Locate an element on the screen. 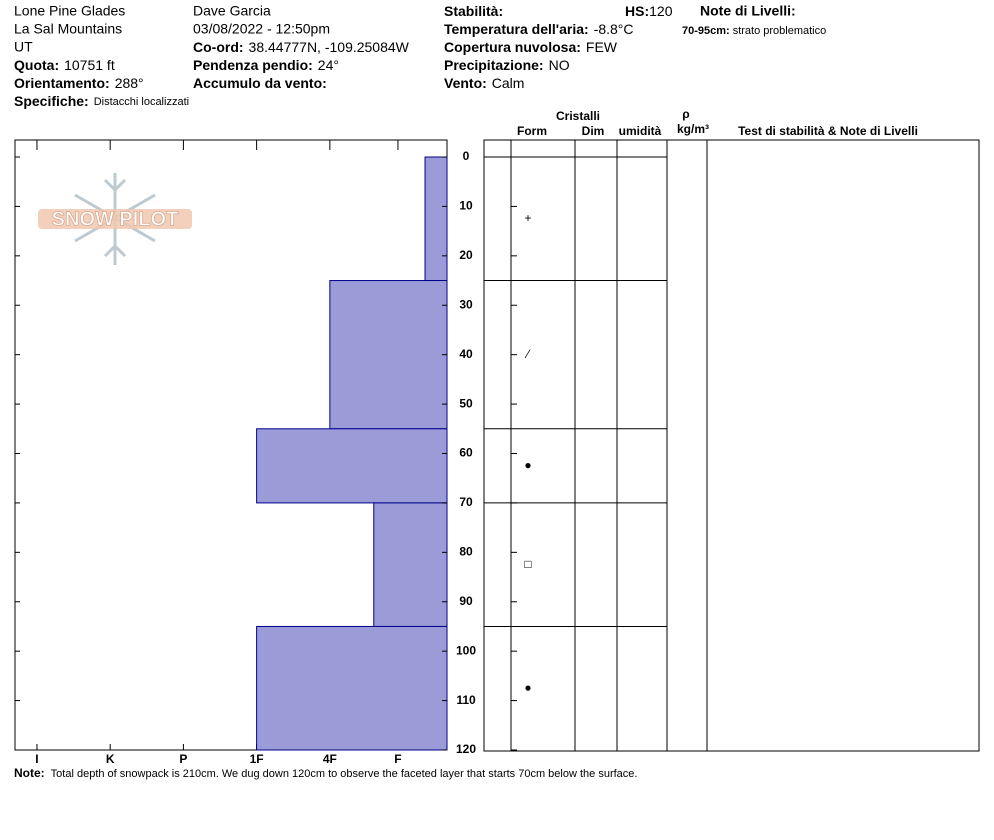 This screenshot has width=994, height=840. coords-label: Co-ord: is located at coordinates (218, 47).